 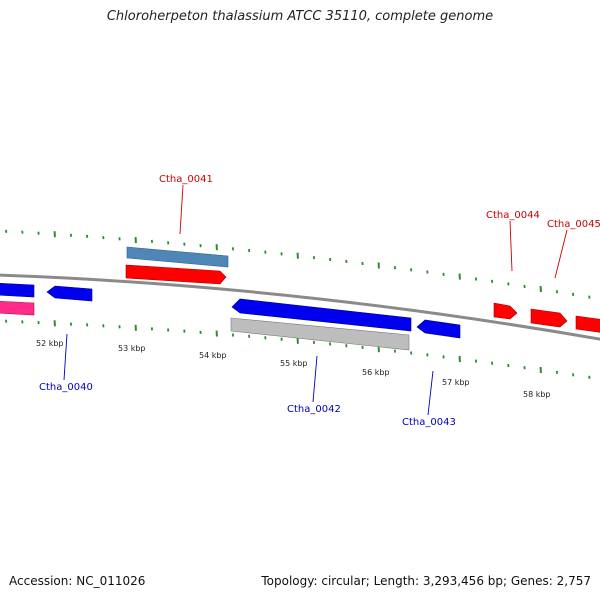 I want to click on tick-label-58kbp: 58 kbp, so click(x=537, y=394).